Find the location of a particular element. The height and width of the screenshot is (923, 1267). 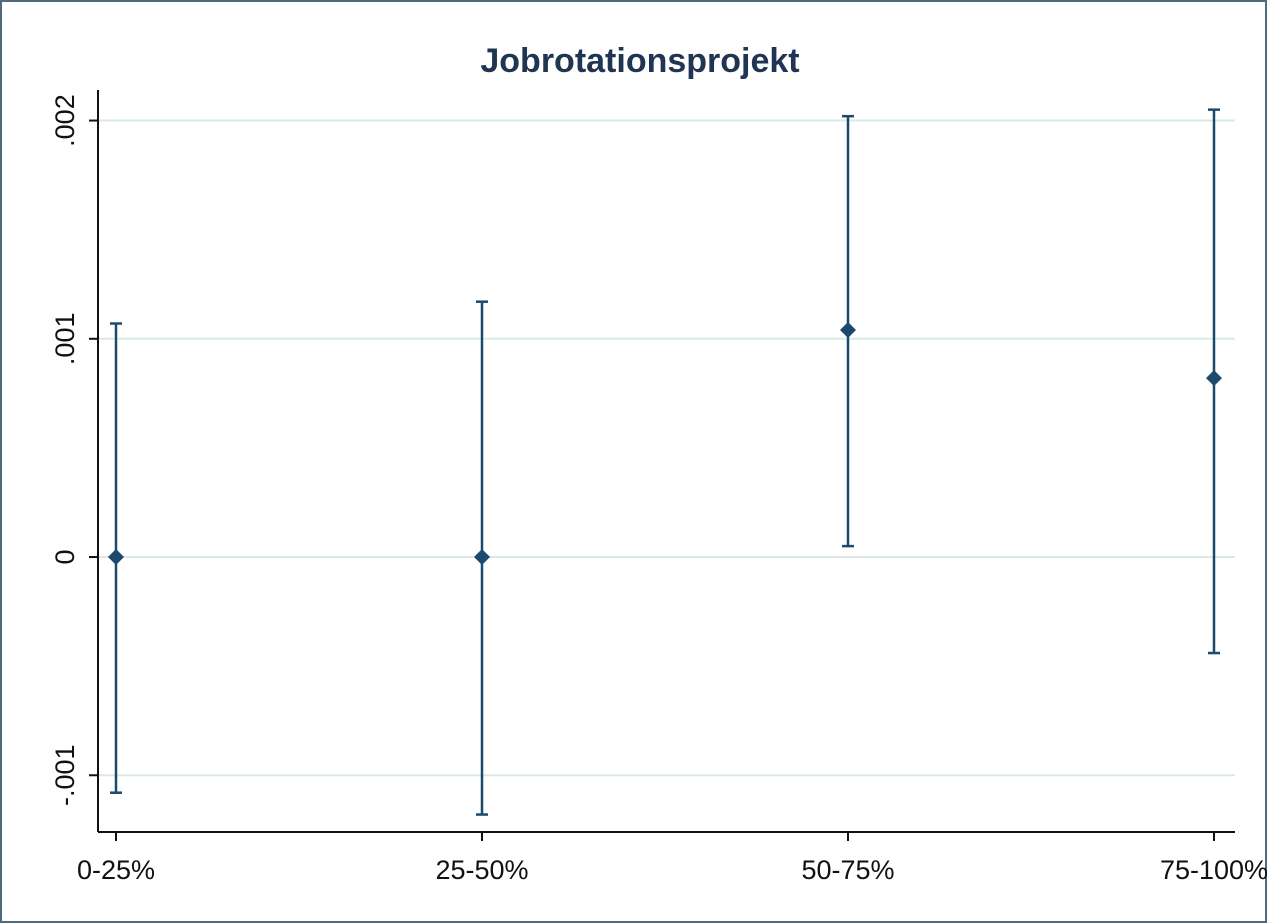

y-tick-label: .001 is located at coordinates (65, 339).